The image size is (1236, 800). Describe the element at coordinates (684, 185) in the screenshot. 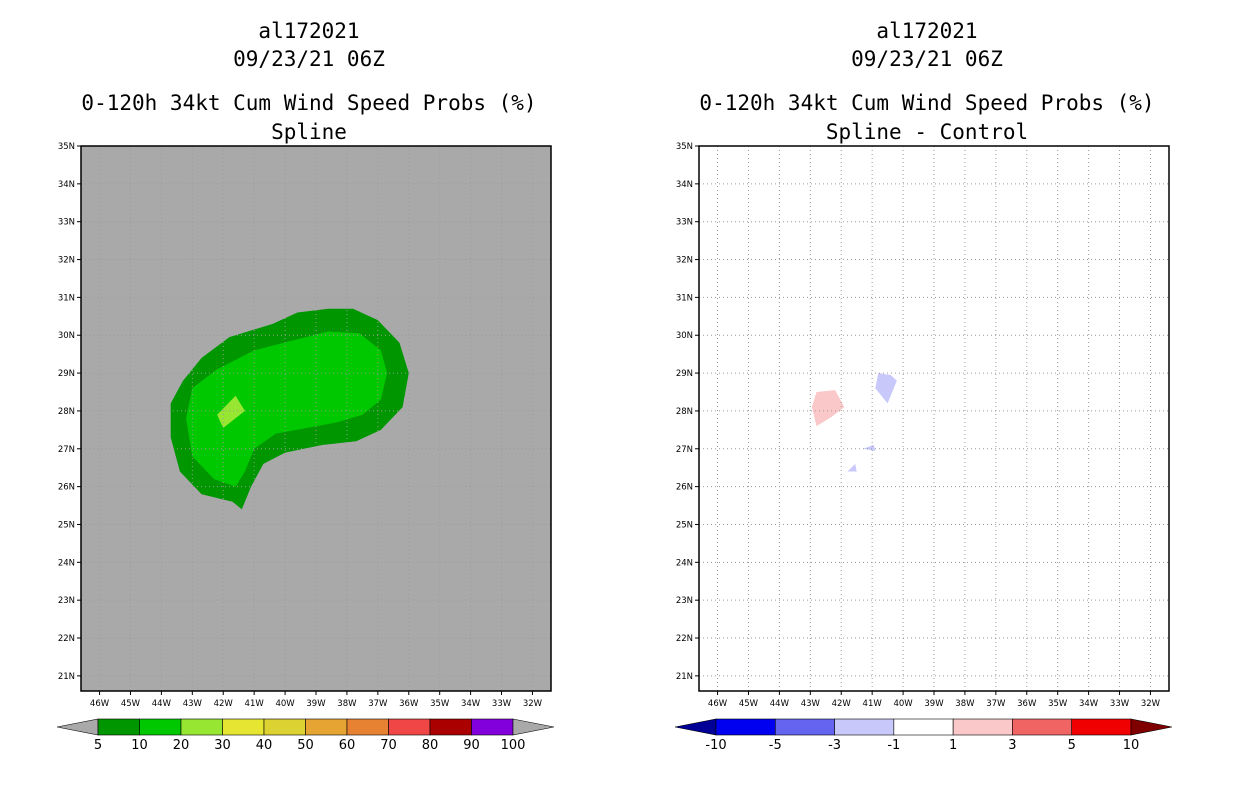

I see `right-lat-label-1: 34N` at that location.